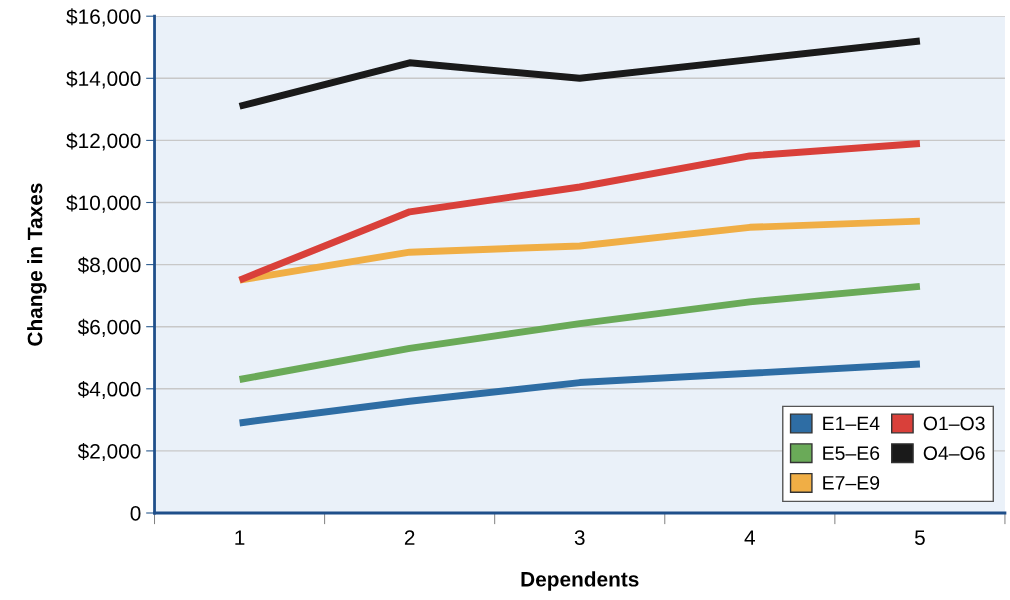  Describe the element at coordinates (109, 327) in the screenshot. I see `y-tick-label: $6,000` at that location.